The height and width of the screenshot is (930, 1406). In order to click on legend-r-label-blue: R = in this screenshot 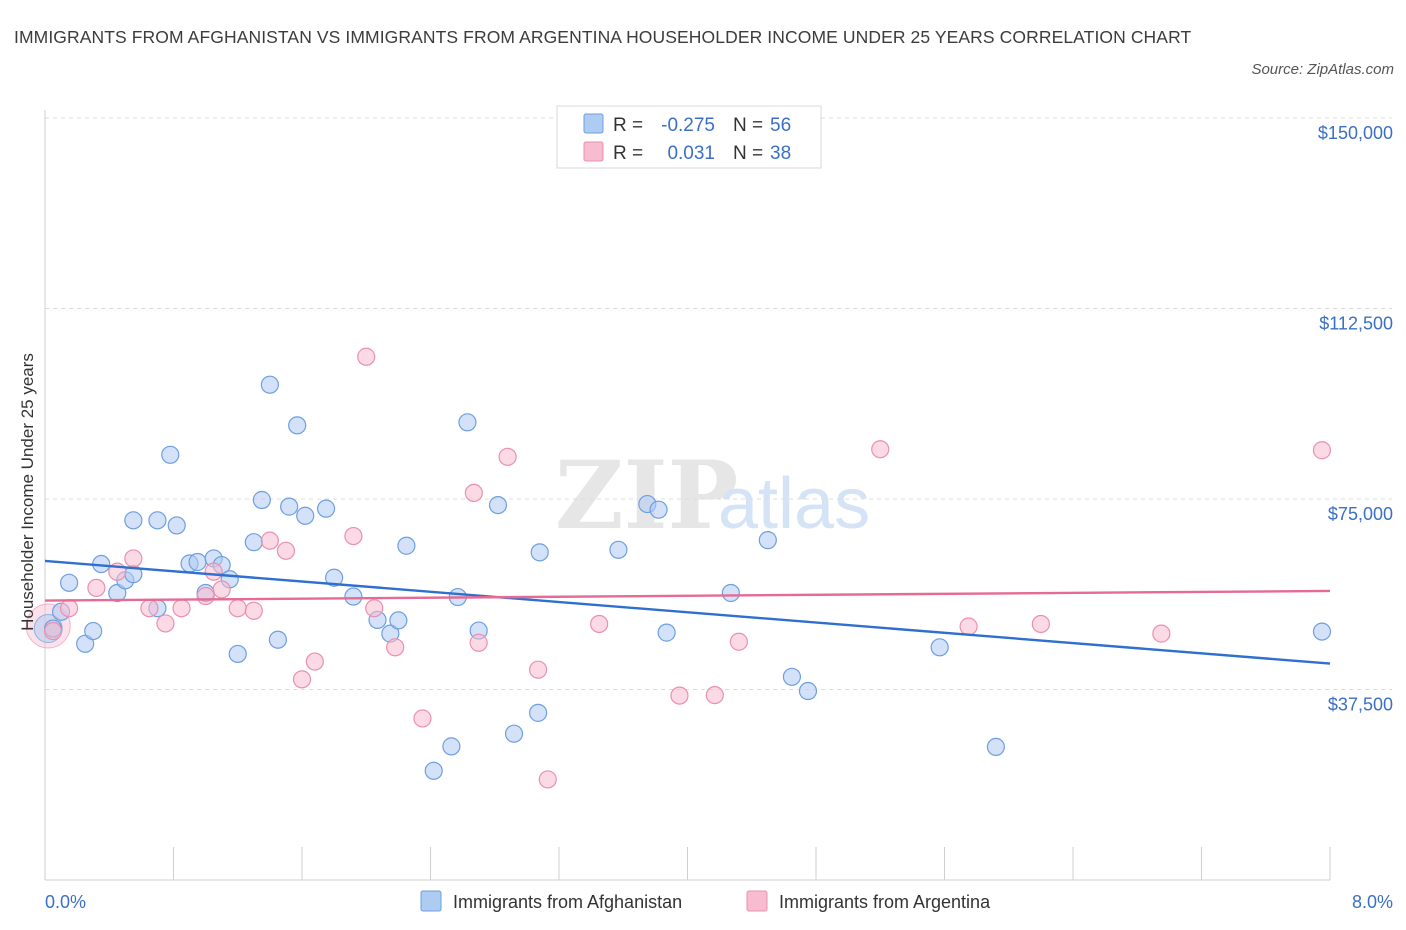, I will do `click(628, 125)`.